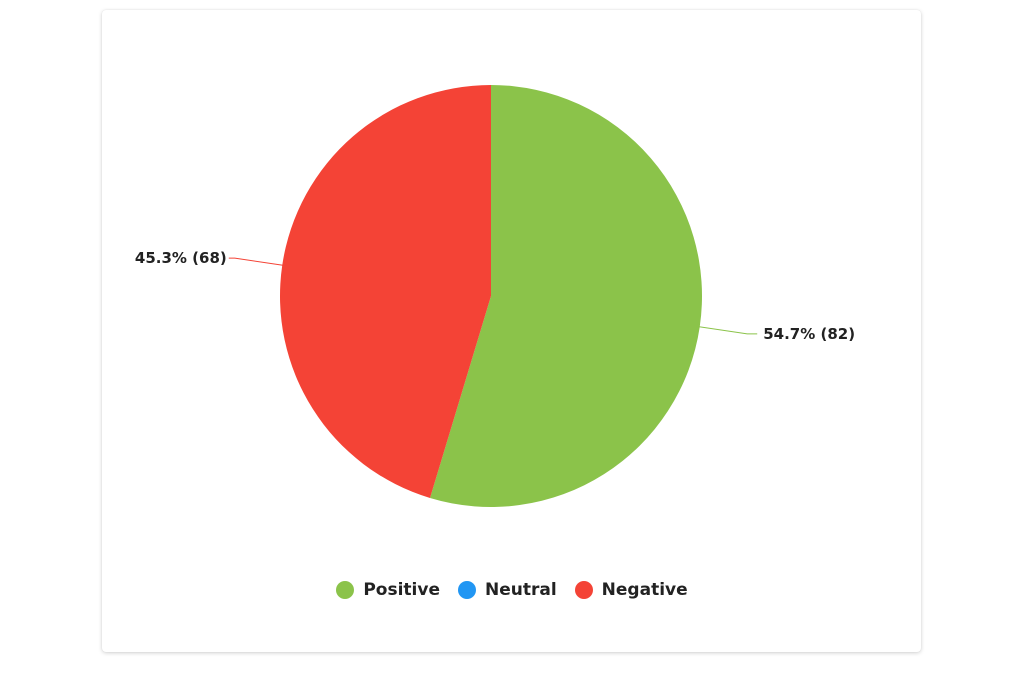 The image size is (1024, 674). I want to click on legend-swatch-negative, so click(583, 590).